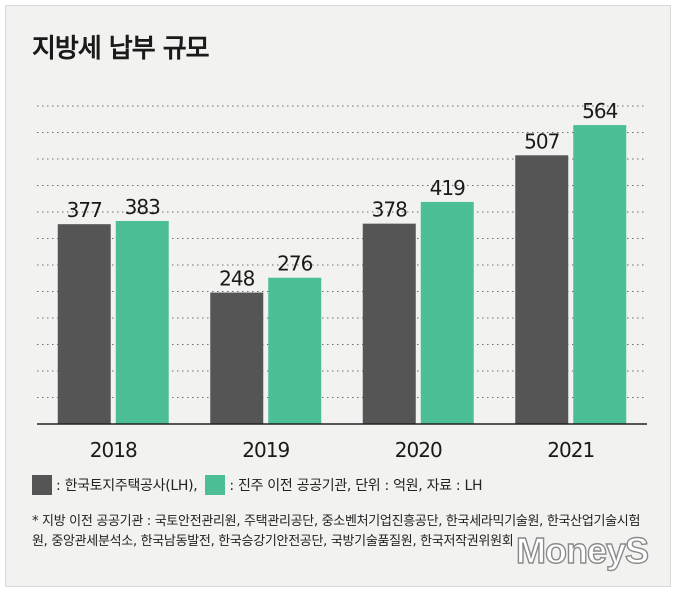 This screenshot has width=680, height=595. Describe the element at coordinates (570, 450) in the screenshot. I see `x-tick-label-2021: 2021` at that location.